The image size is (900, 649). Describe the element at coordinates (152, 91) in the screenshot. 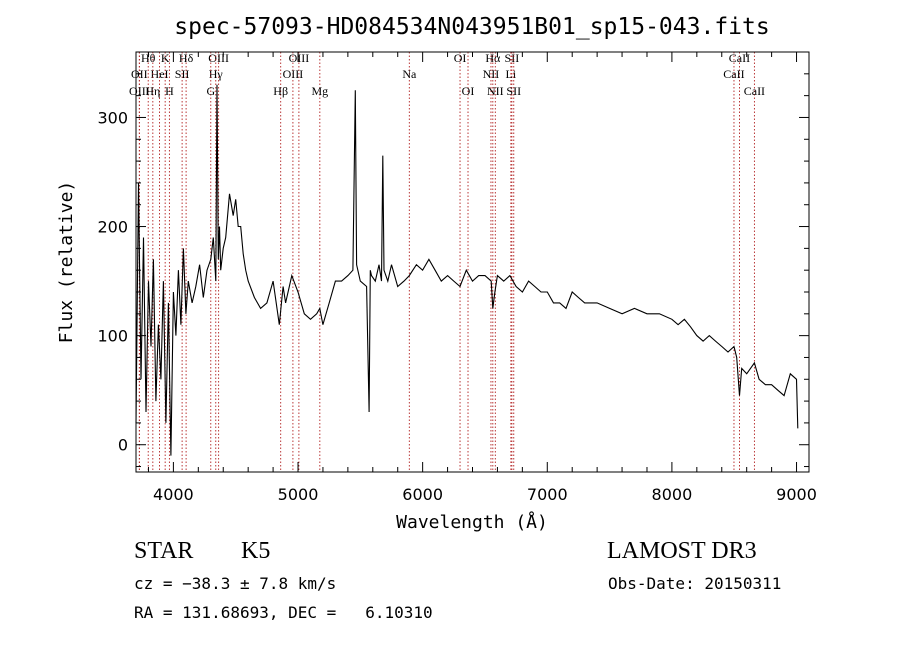

I see `line-label-5: Hη` at that location.